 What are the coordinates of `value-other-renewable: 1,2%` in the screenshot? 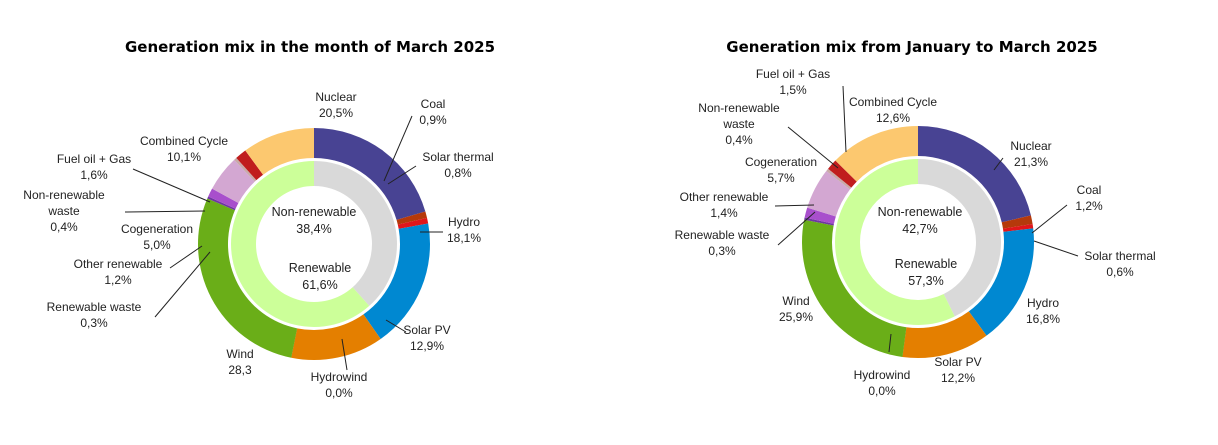 It's located at (118, 280).